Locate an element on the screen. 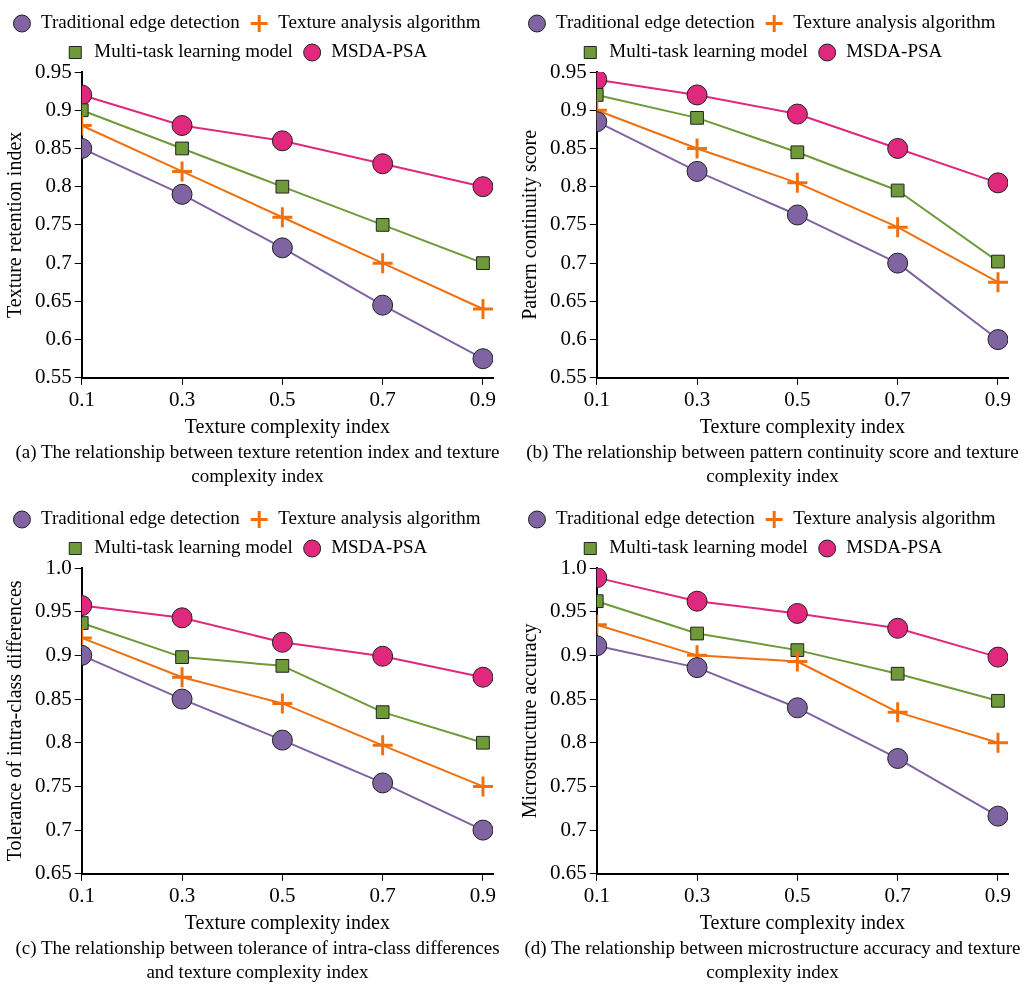  y-axis-title: Microstructure accuracy is located at coordinates (530, 721).